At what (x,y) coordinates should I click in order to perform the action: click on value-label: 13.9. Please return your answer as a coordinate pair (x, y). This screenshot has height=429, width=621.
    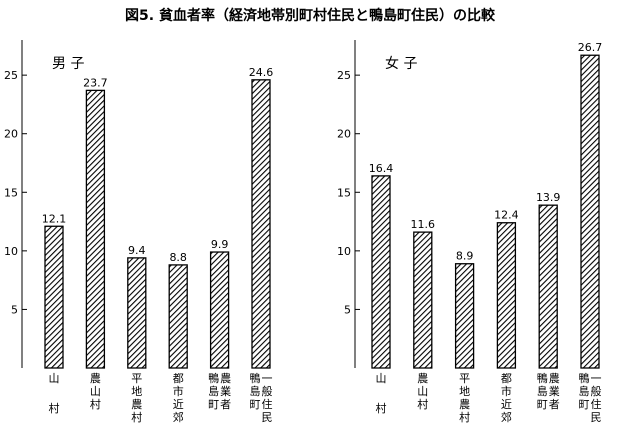
    Looking at the image, I should click on (548, 197).